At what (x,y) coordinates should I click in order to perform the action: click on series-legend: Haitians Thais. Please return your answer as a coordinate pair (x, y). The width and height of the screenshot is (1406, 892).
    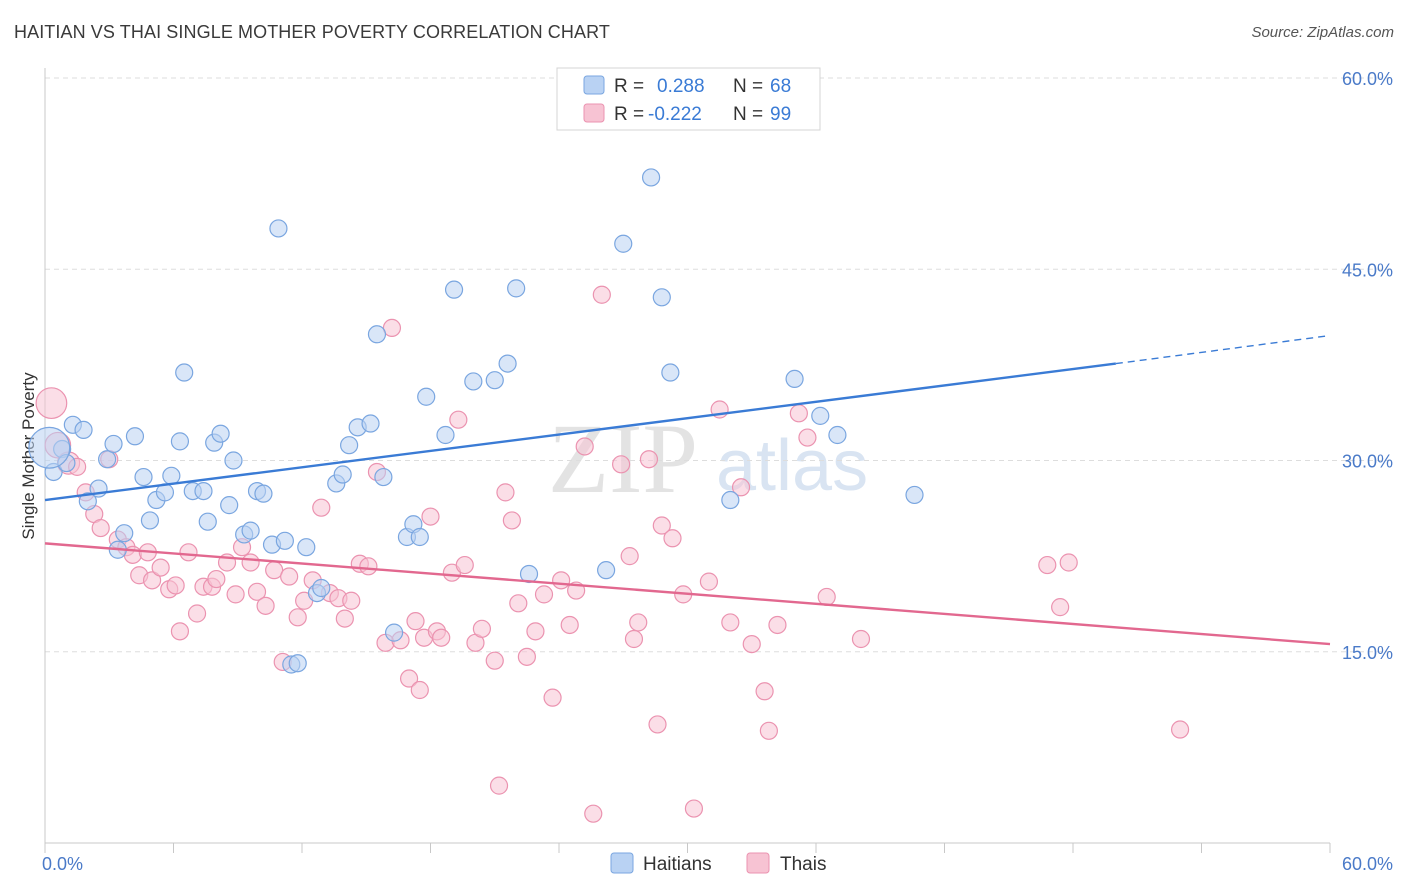
    Looking at the image, I should click on (718, 863).